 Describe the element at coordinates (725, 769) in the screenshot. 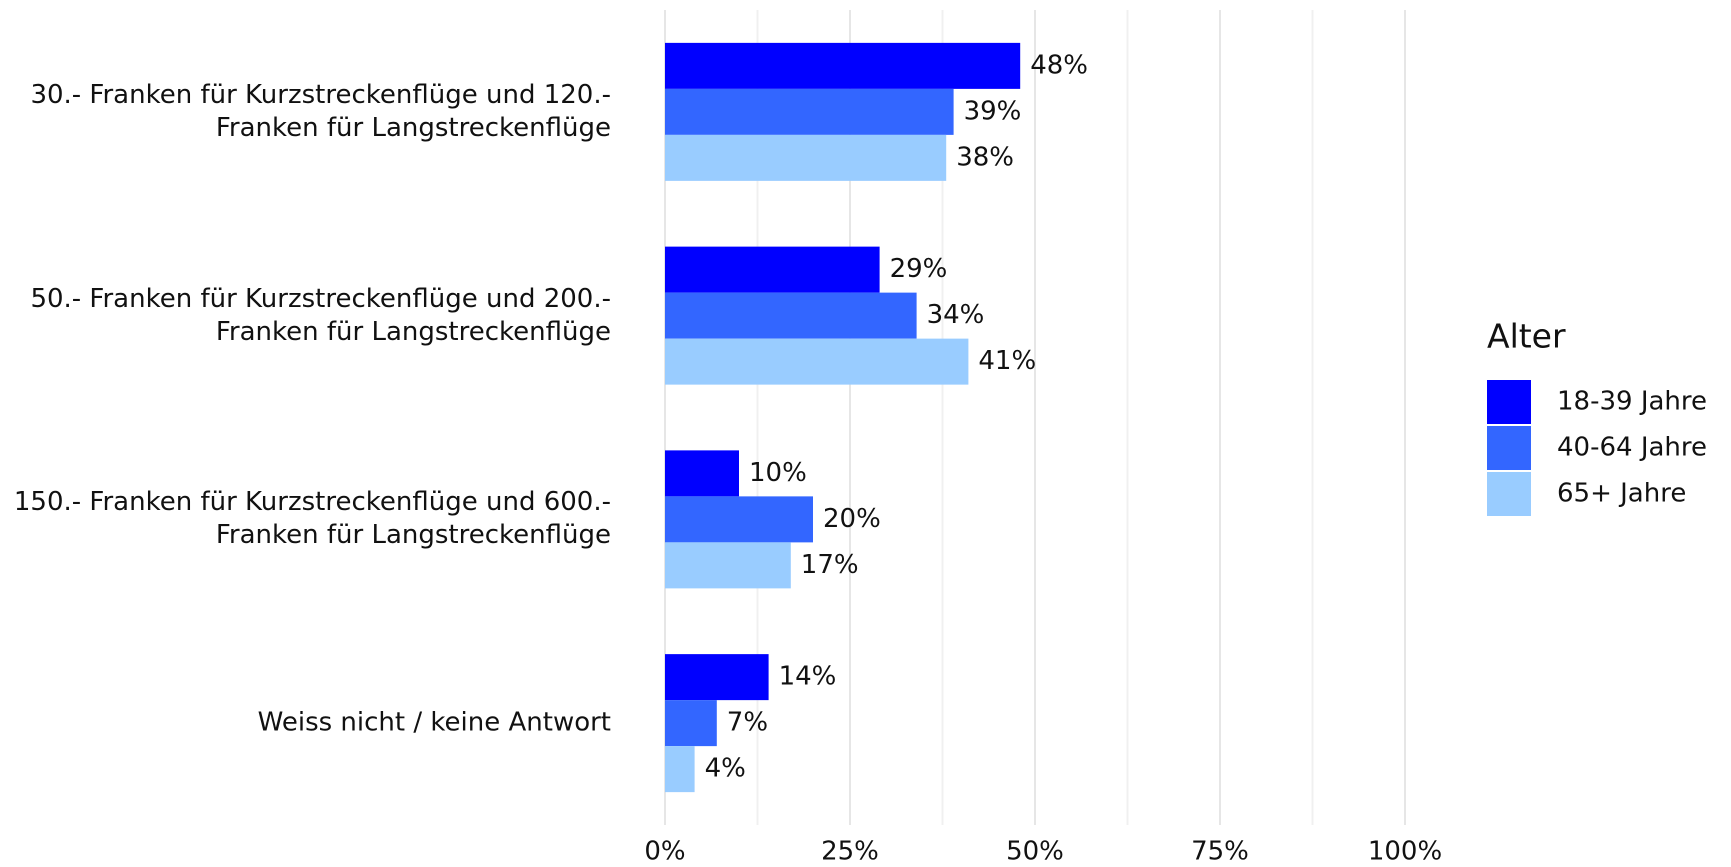

I see `value-label: 4%` at that location.